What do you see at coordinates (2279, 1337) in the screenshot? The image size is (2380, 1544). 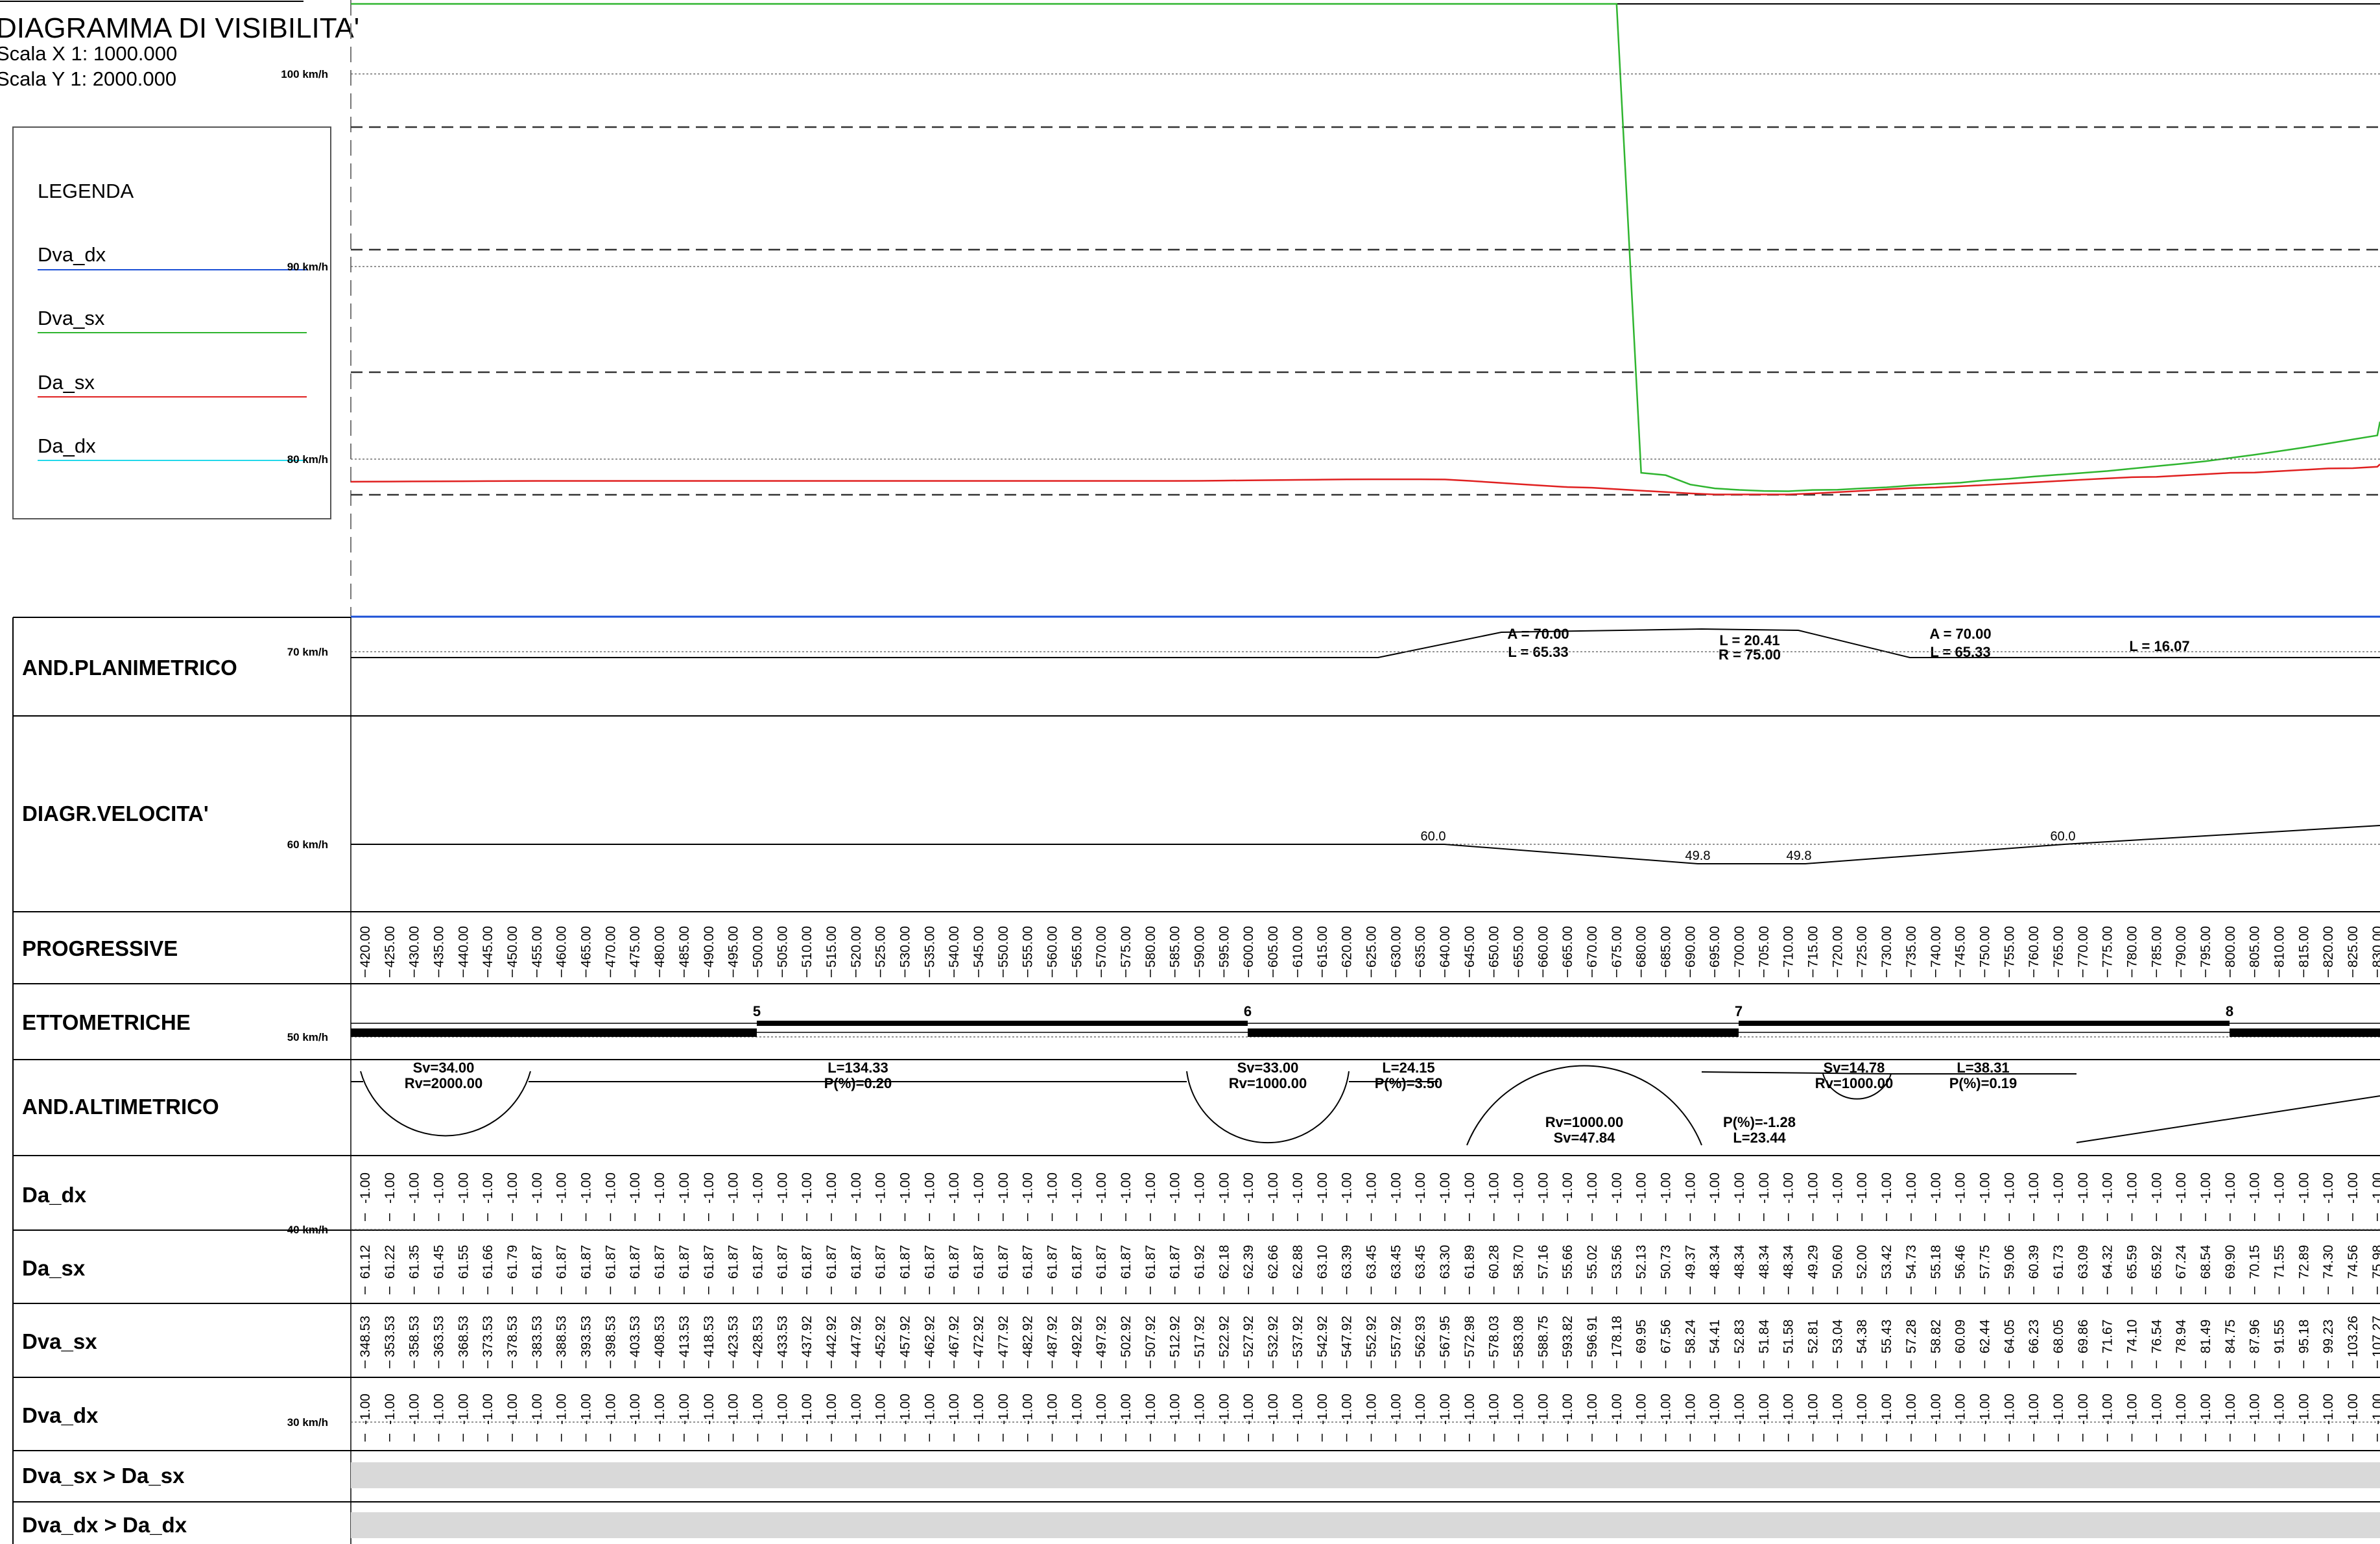 I see `dva-sx-value: 91.55` at bounding box center [2279, 1337].